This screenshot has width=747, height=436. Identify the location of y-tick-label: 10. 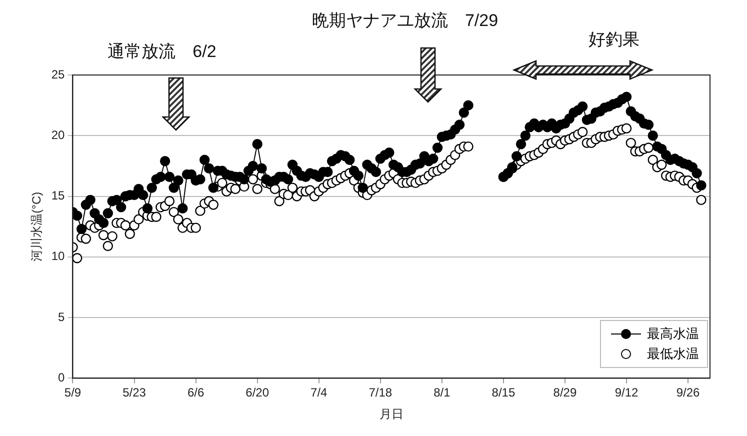
(58, 256).